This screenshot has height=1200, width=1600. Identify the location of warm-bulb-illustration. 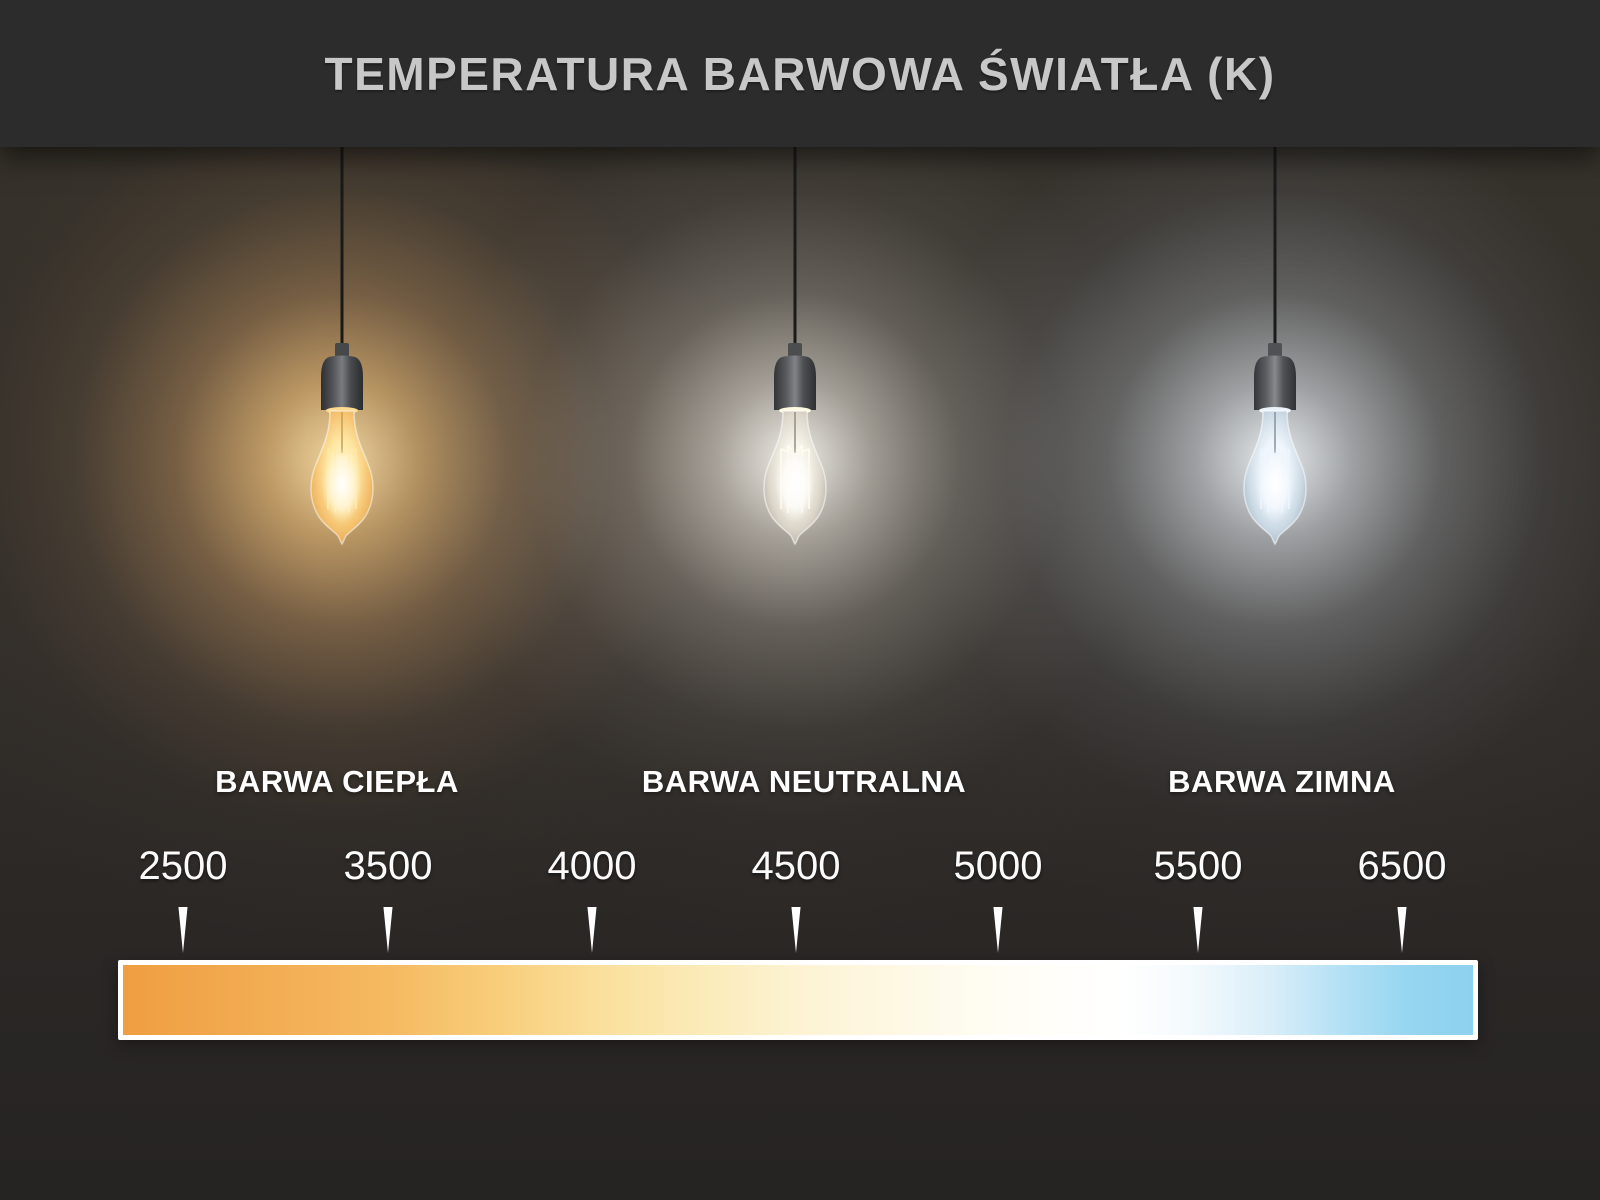
(342, 346).